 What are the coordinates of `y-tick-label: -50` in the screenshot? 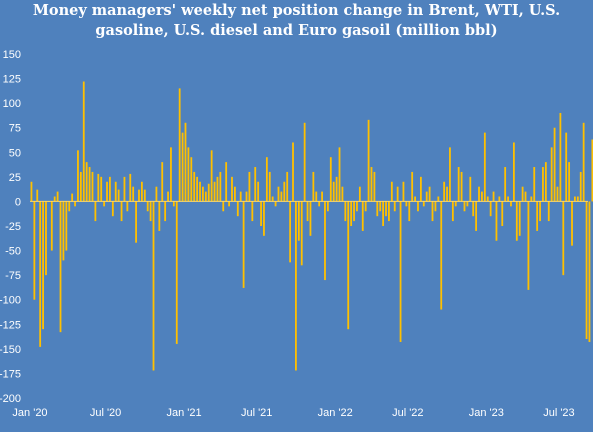 It's located at (13, 252).